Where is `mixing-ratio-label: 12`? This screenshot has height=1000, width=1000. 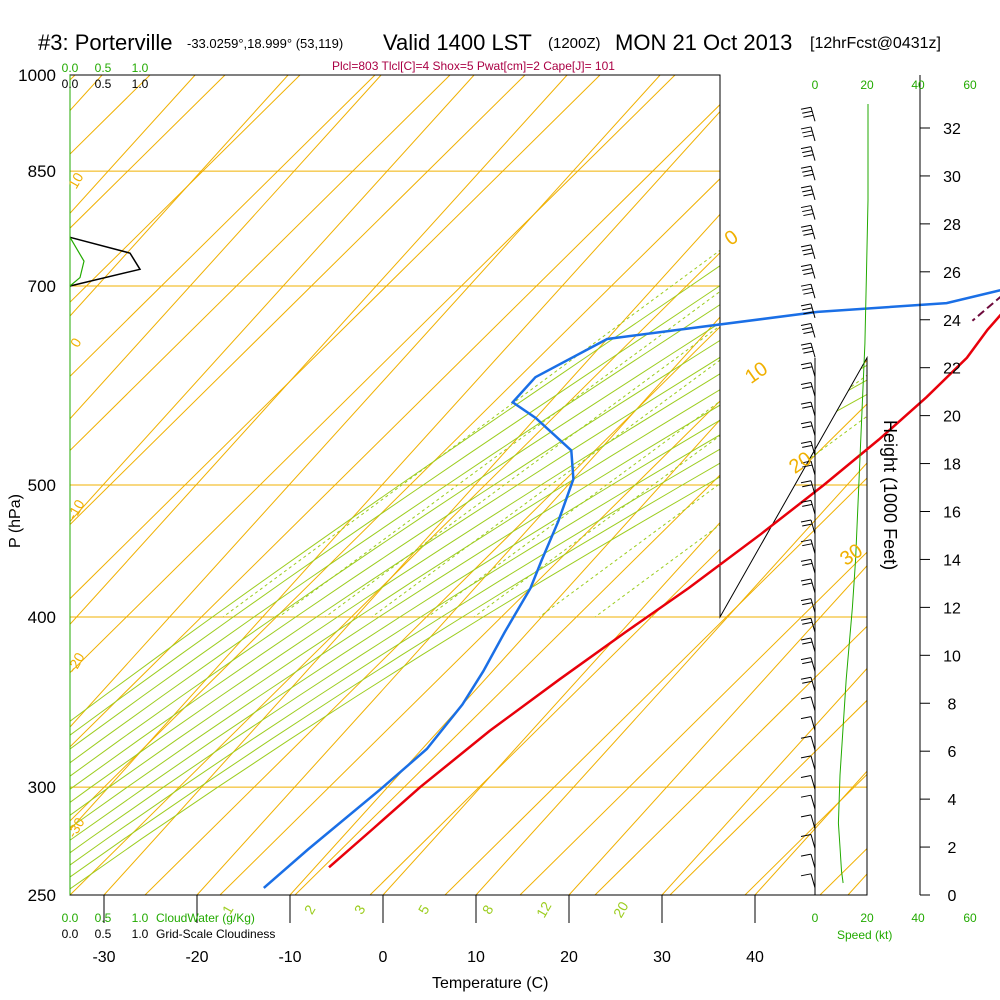
mixing-ratio-label: 12 is located at coordinates (544, 910).